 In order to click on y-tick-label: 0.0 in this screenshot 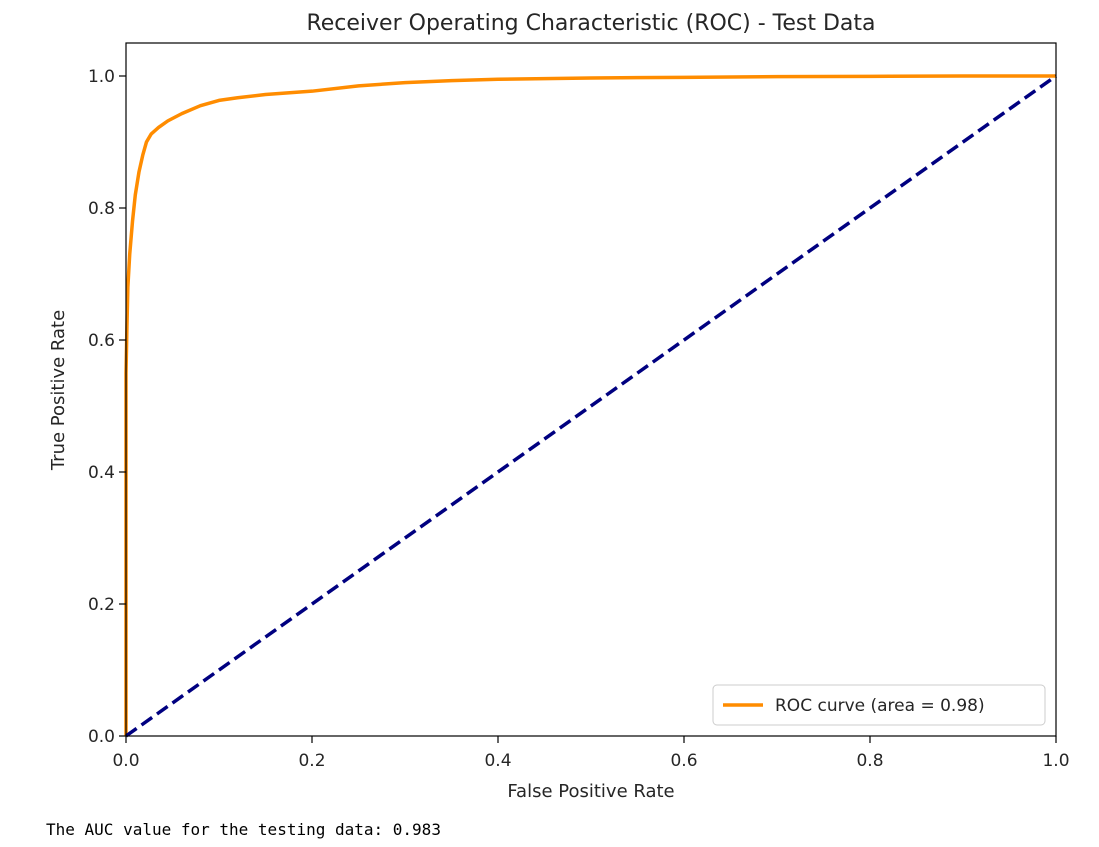, I will do `click(101, 737)`.